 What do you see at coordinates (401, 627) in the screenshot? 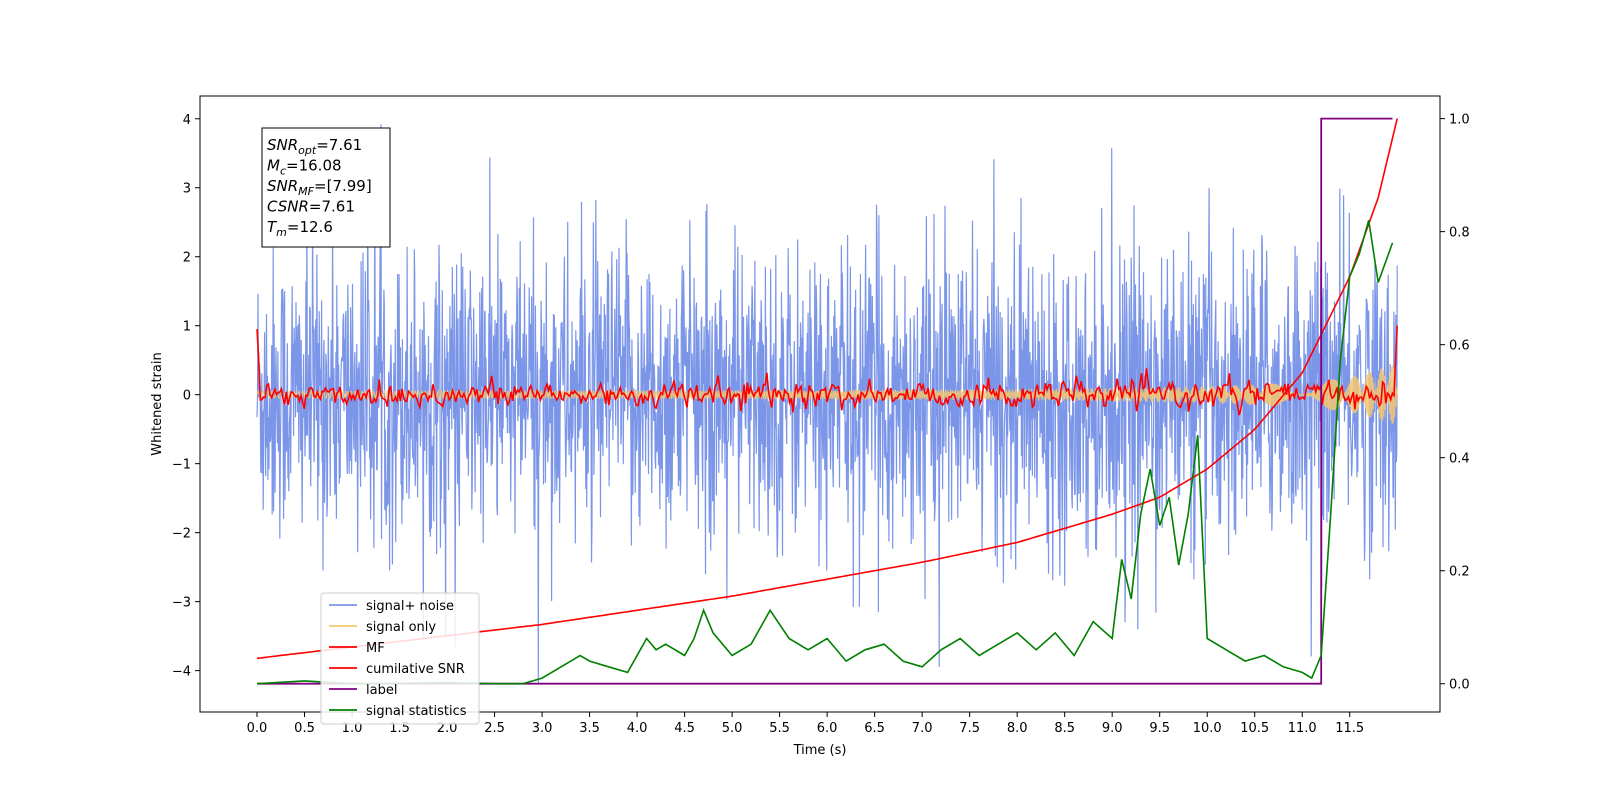
I see `legend-label: signal only` at bounding box center [401, 627].